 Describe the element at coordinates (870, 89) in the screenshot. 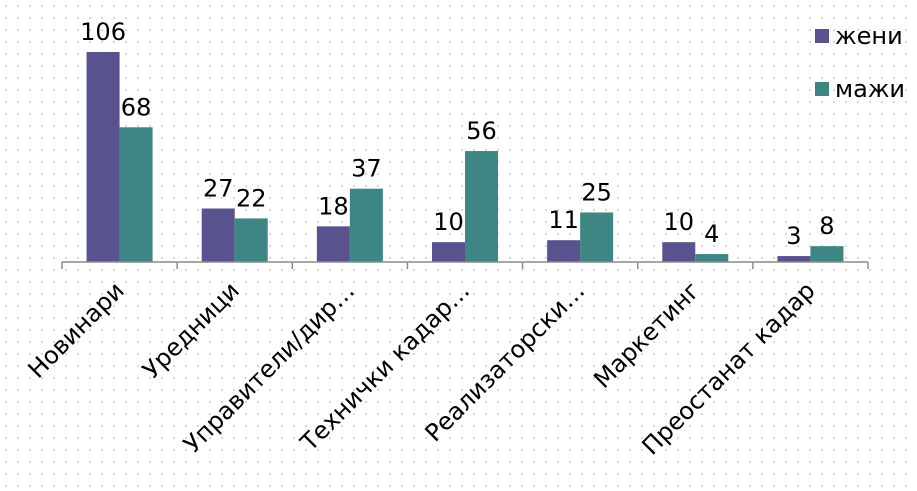

I see `legend-label: мажи` at that location.